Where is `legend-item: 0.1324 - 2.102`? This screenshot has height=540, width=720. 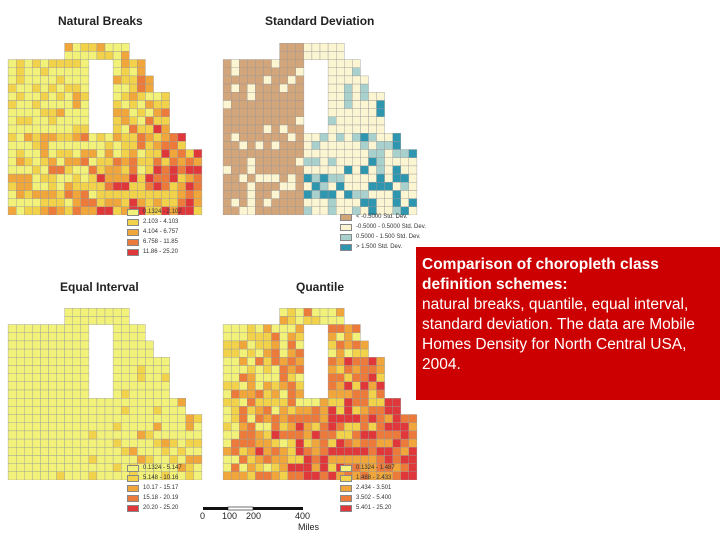
legend-item: 0.1324 - 2.102 is located at coordinates (154, 212).